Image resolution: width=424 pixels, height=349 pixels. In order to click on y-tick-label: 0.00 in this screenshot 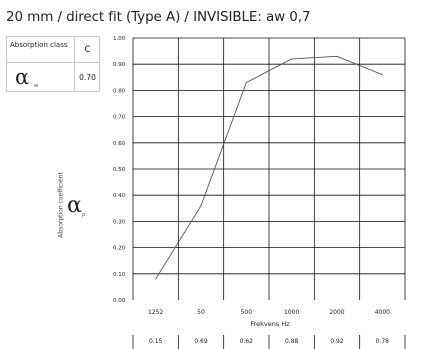, I will do `click(119, 301)`.